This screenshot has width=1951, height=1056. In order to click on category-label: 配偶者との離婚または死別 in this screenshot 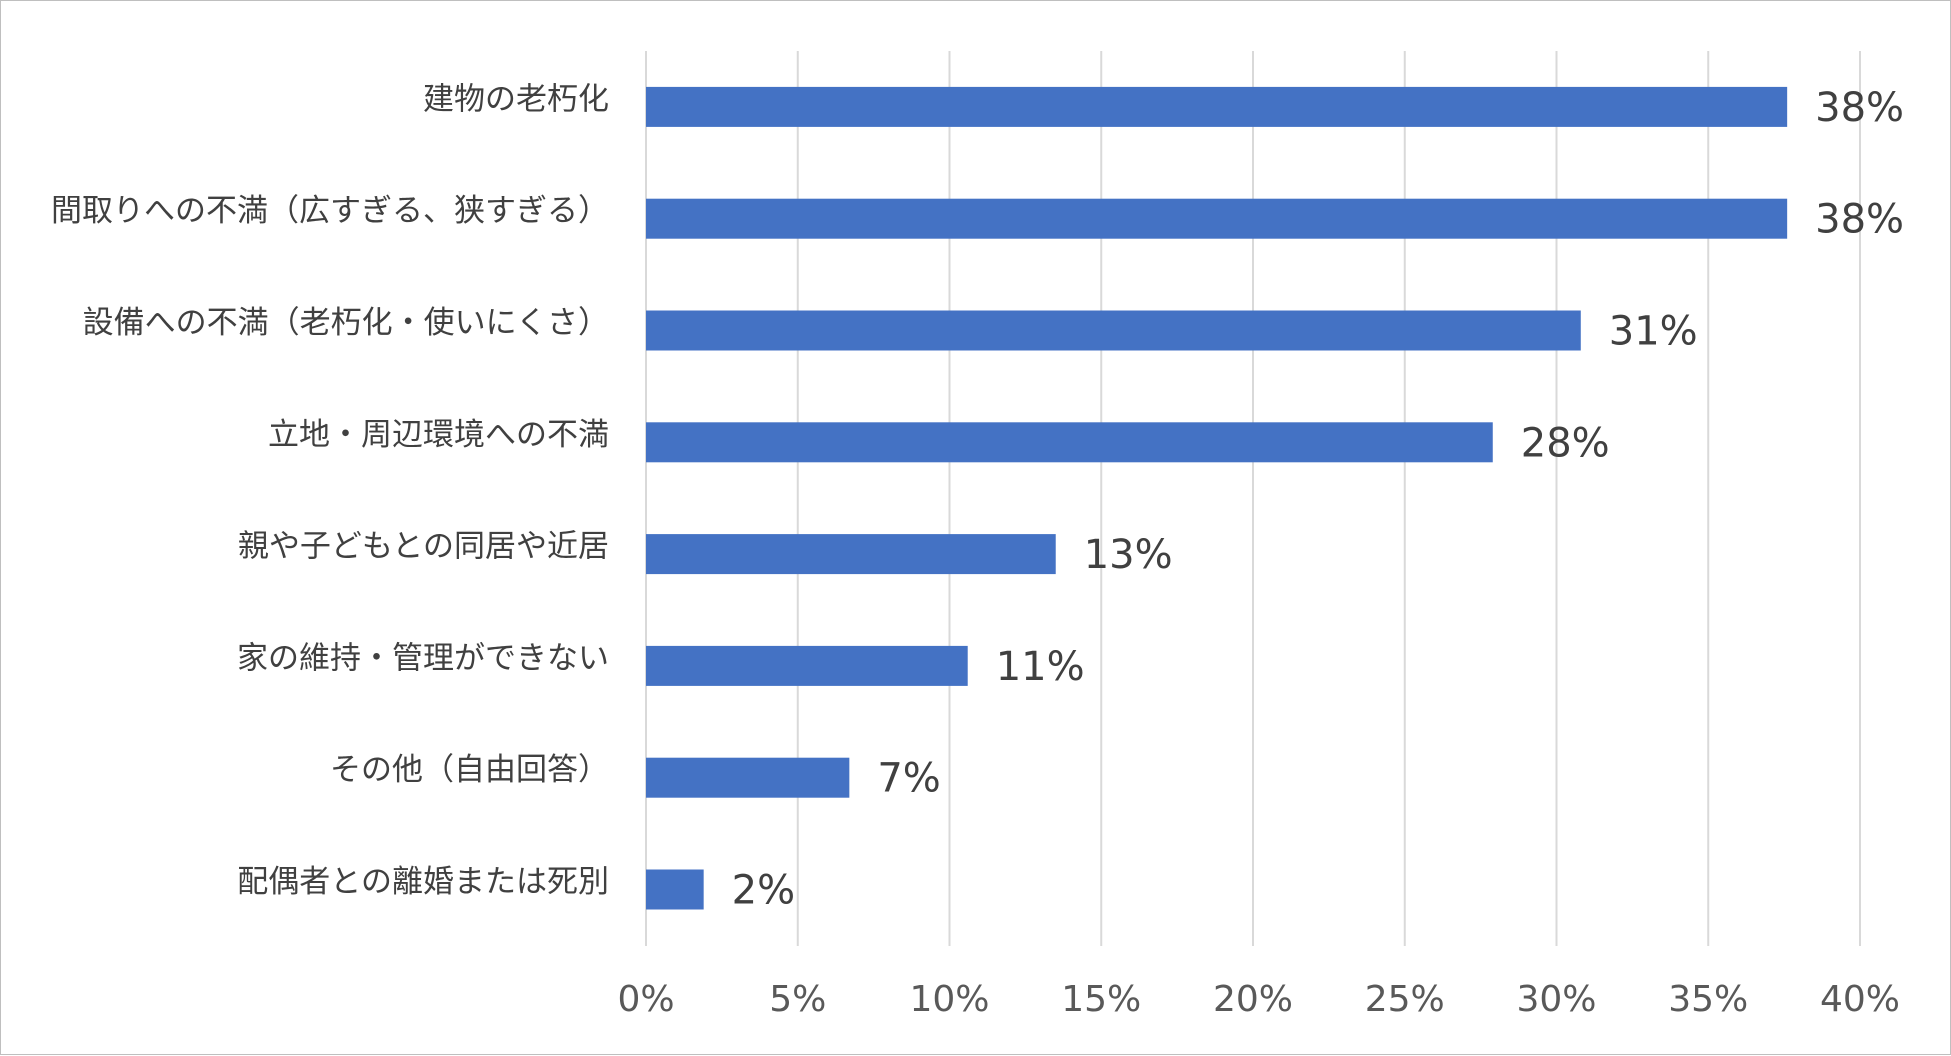, I will do `click(423, 882)`.